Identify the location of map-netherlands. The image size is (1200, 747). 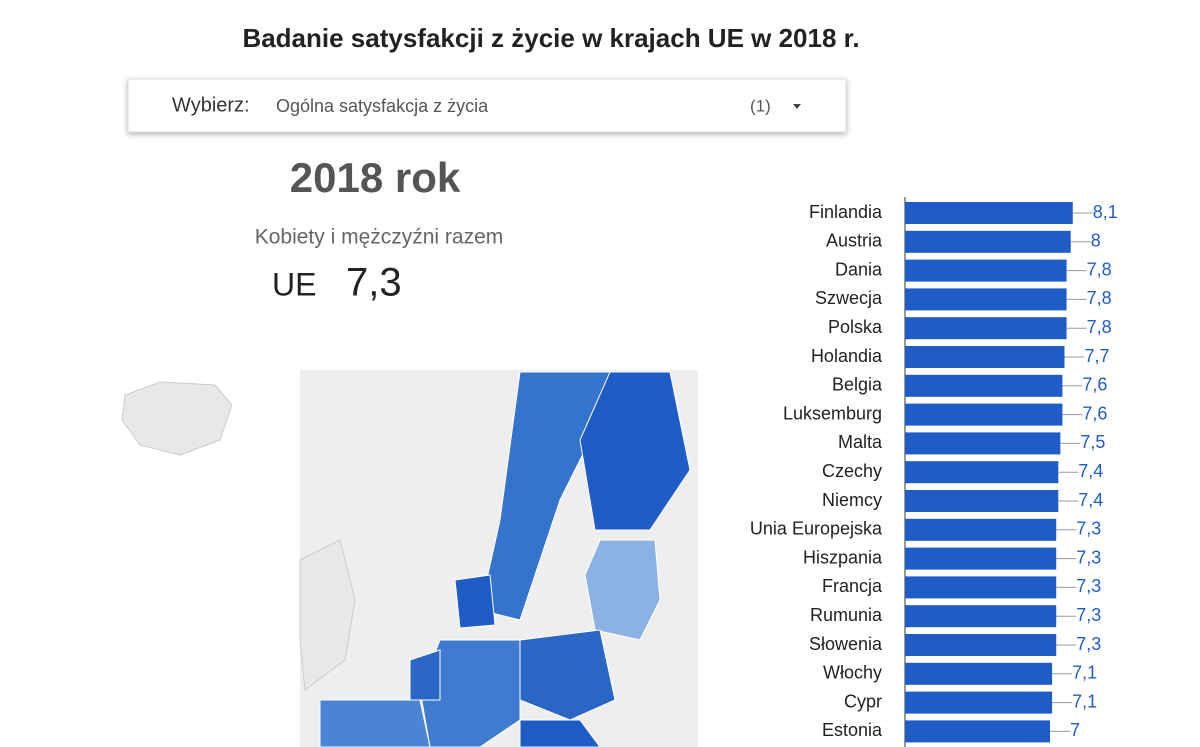
(425, 675).